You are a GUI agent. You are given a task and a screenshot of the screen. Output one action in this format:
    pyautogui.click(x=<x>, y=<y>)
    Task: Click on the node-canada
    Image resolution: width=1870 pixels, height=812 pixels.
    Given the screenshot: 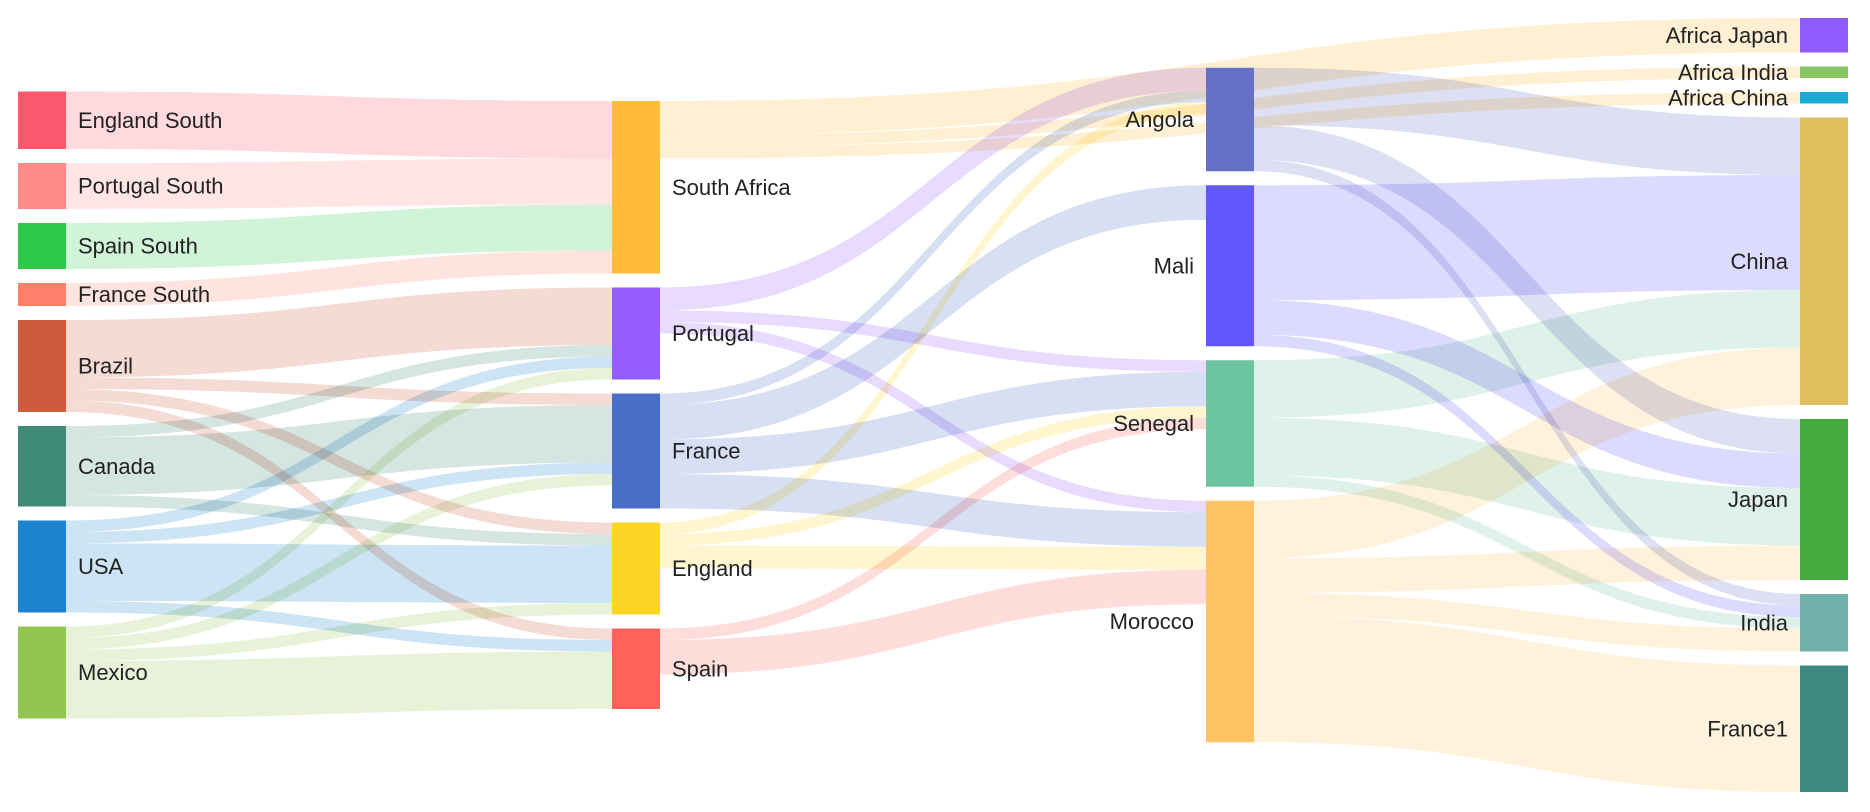 What is the action you would take?
    pyautogui.click(x=42, y=466)
    